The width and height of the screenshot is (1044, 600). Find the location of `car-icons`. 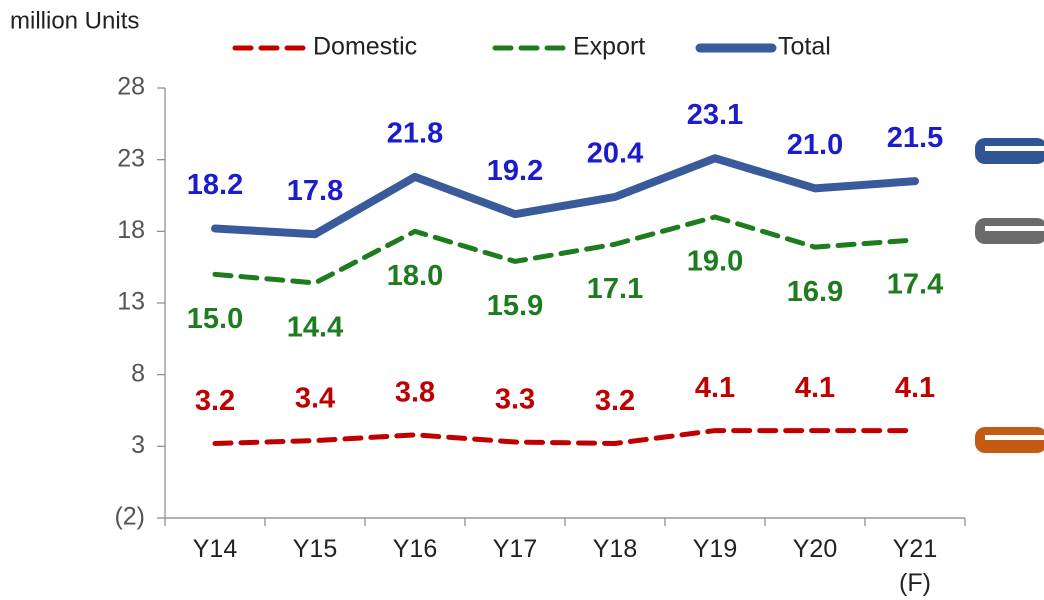

car-icons is located at coordinates (1009, 295).